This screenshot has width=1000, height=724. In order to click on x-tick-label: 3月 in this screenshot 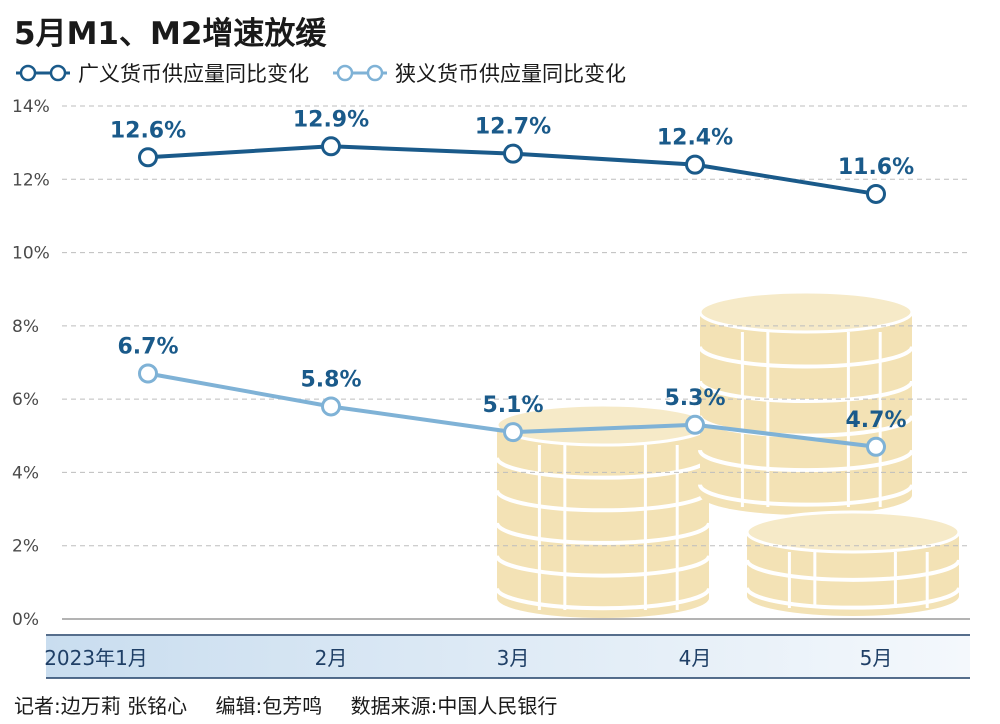, I will do `click(513, 658)`.